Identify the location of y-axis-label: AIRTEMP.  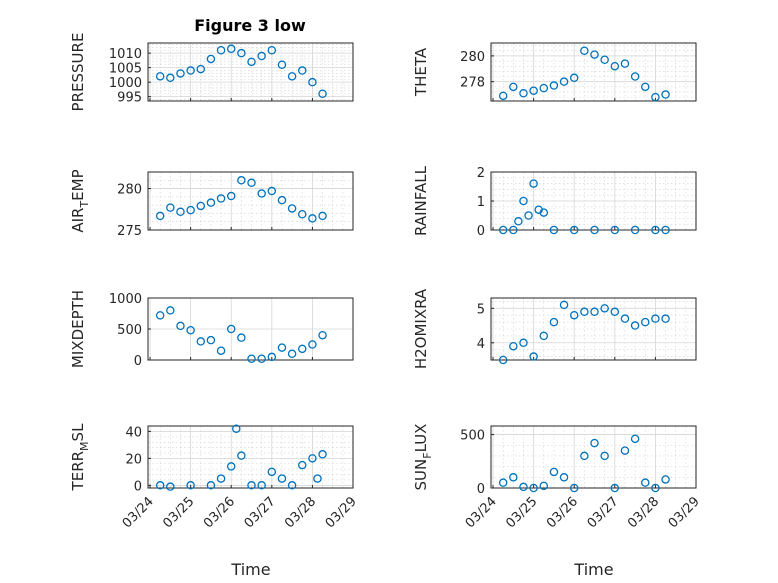
(80, 200).